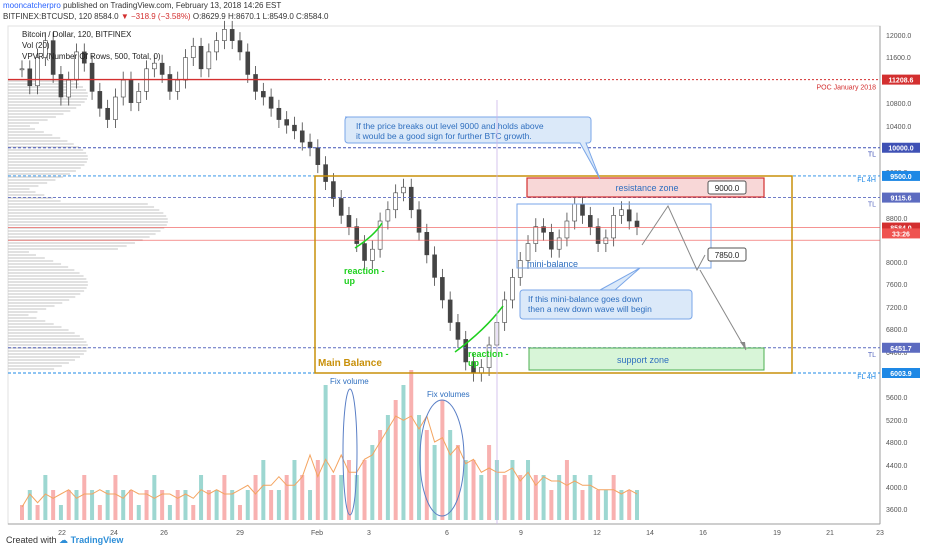  I want to click on time-tick-label: 12, so click(597, 533).